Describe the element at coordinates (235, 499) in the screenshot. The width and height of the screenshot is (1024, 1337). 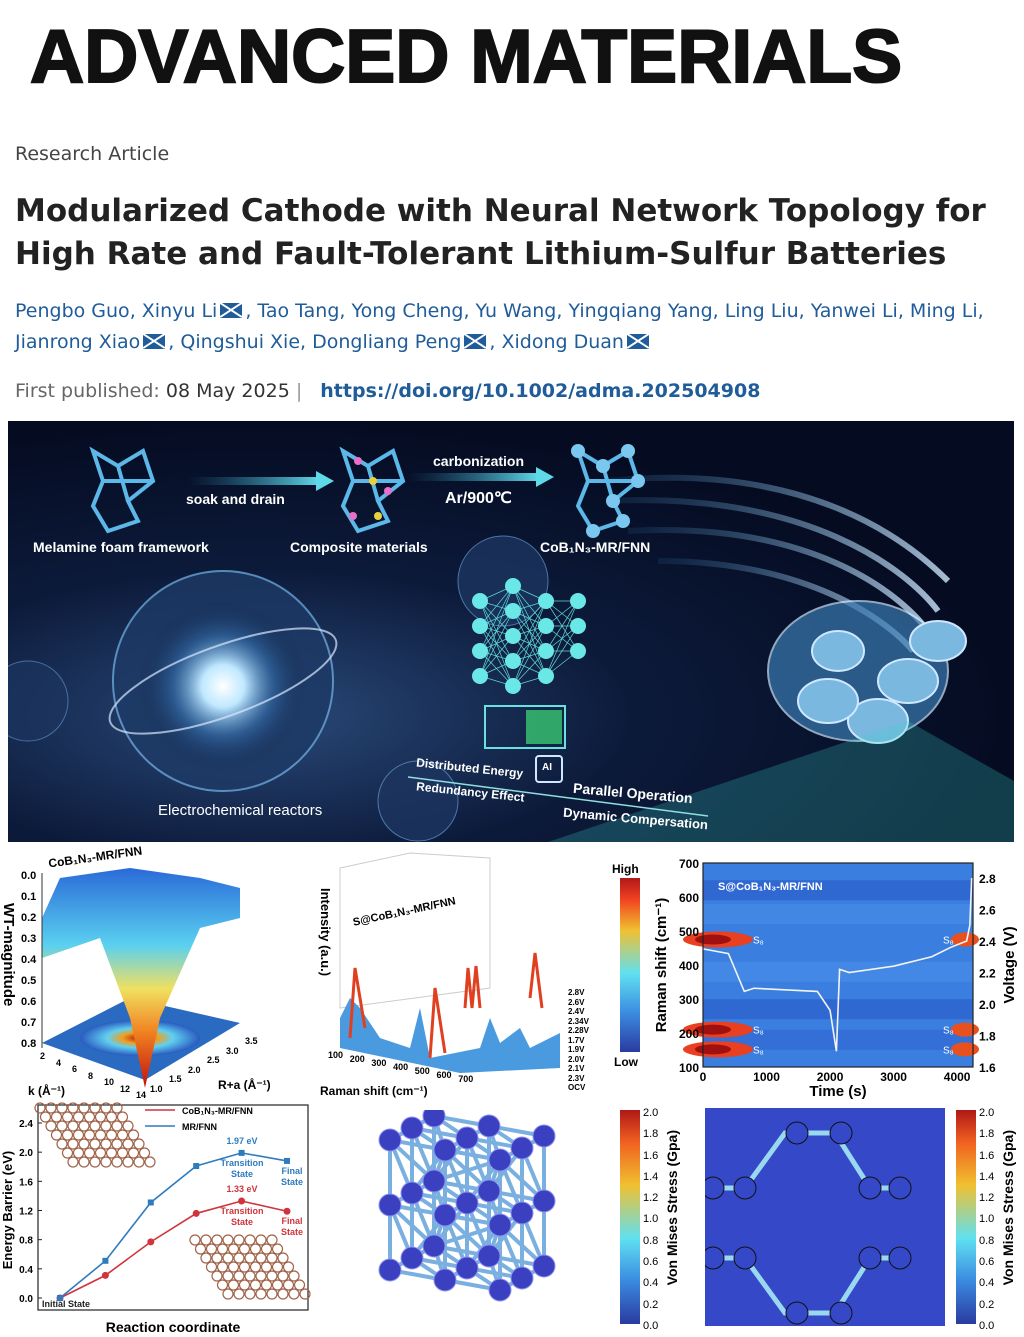
I see `arrow-label-soak: soak and drain` at that location.